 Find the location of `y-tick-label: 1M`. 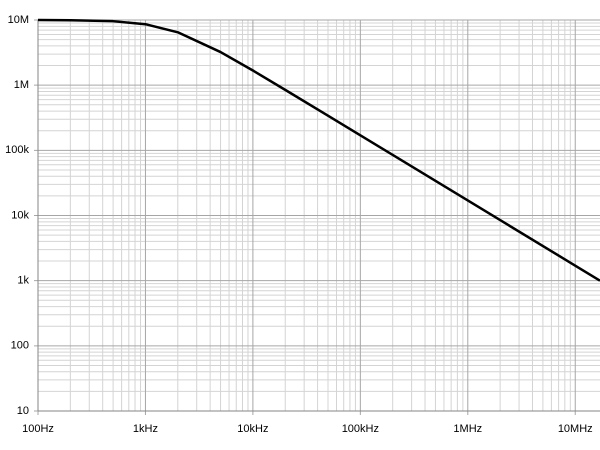

y-tick-label: 1M is located at coordinates (21, 85).